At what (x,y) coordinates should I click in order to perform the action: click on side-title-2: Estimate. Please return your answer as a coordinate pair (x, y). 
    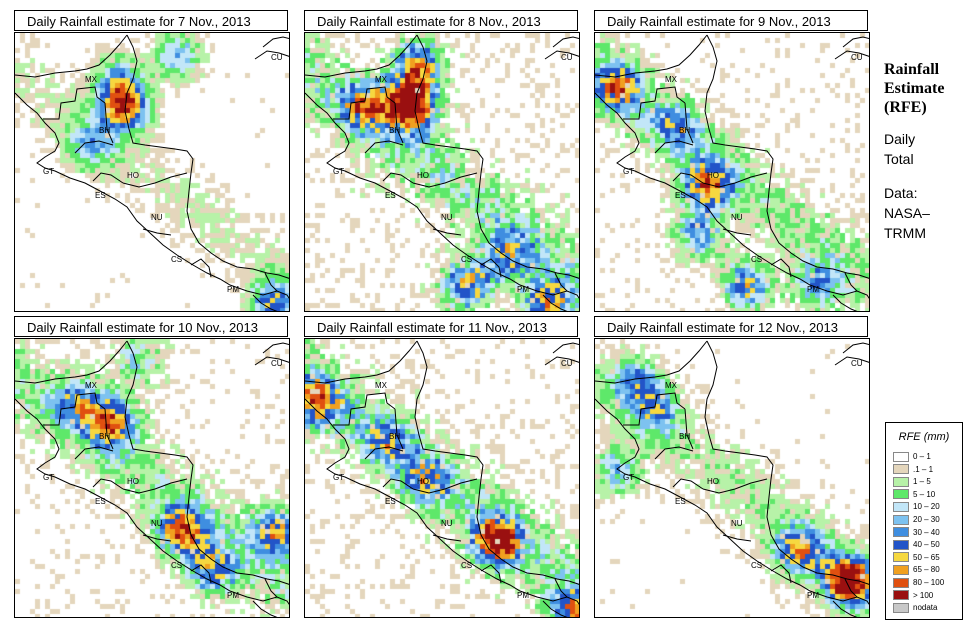
    Looking at the image, I should click on (914, 88).